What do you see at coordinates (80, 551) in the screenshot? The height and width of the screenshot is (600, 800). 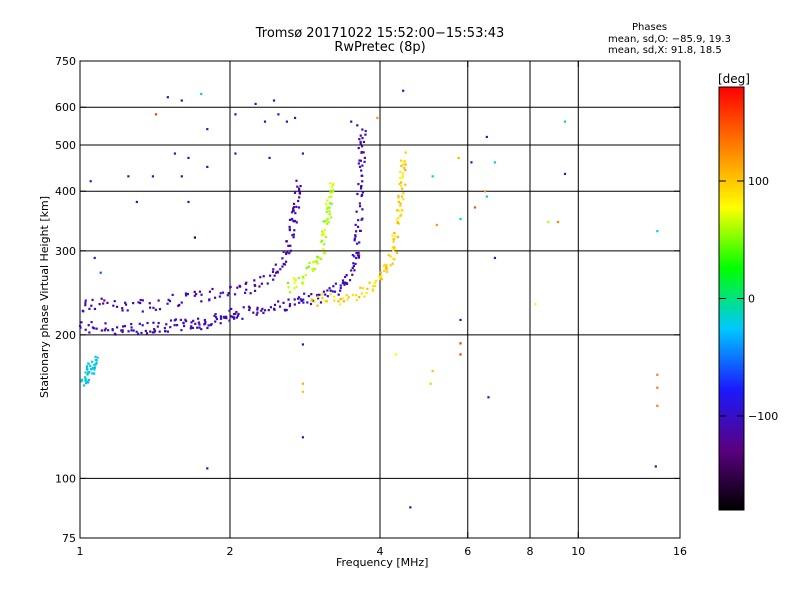 I see `x-tick-label: 1` at bounding box center [80, 551].